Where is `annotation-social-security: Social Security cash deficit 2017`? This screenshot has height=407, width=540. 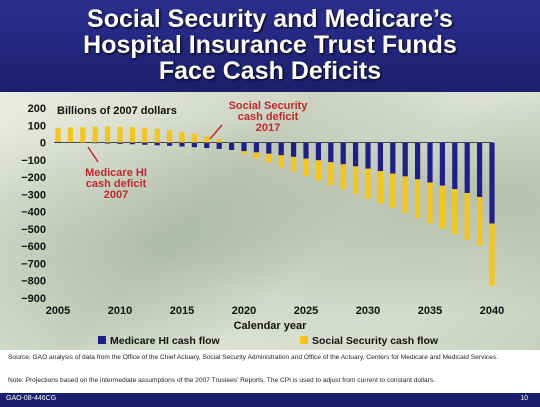 annotation-social-security: Social Security cash deficit 2017 is located at coordinates (259, 120).